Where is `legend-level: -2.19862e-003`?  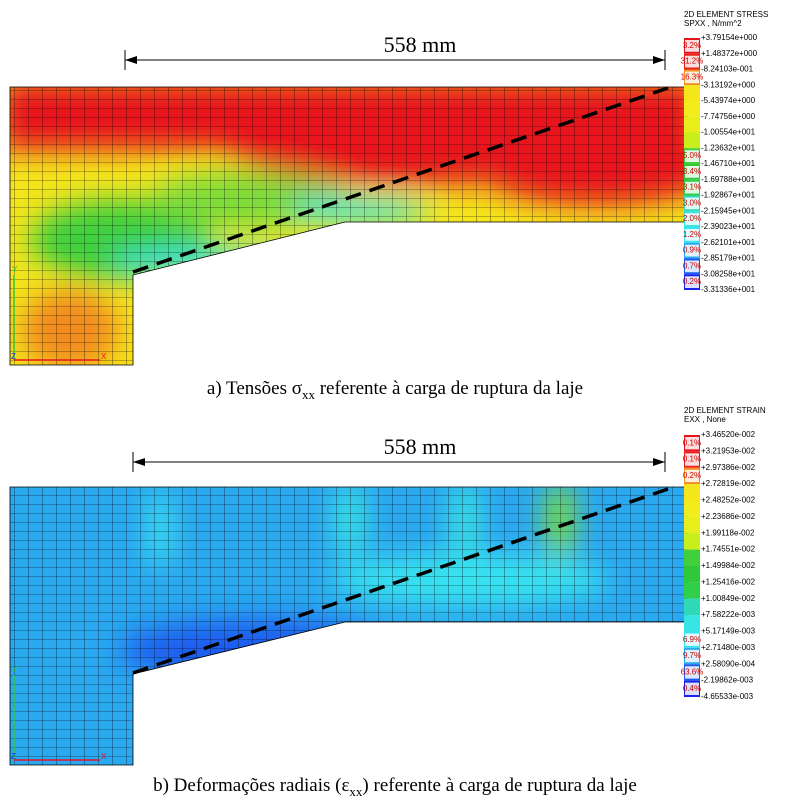 legend-level: -2.19862e-003 is located at coordinates (727, 680).